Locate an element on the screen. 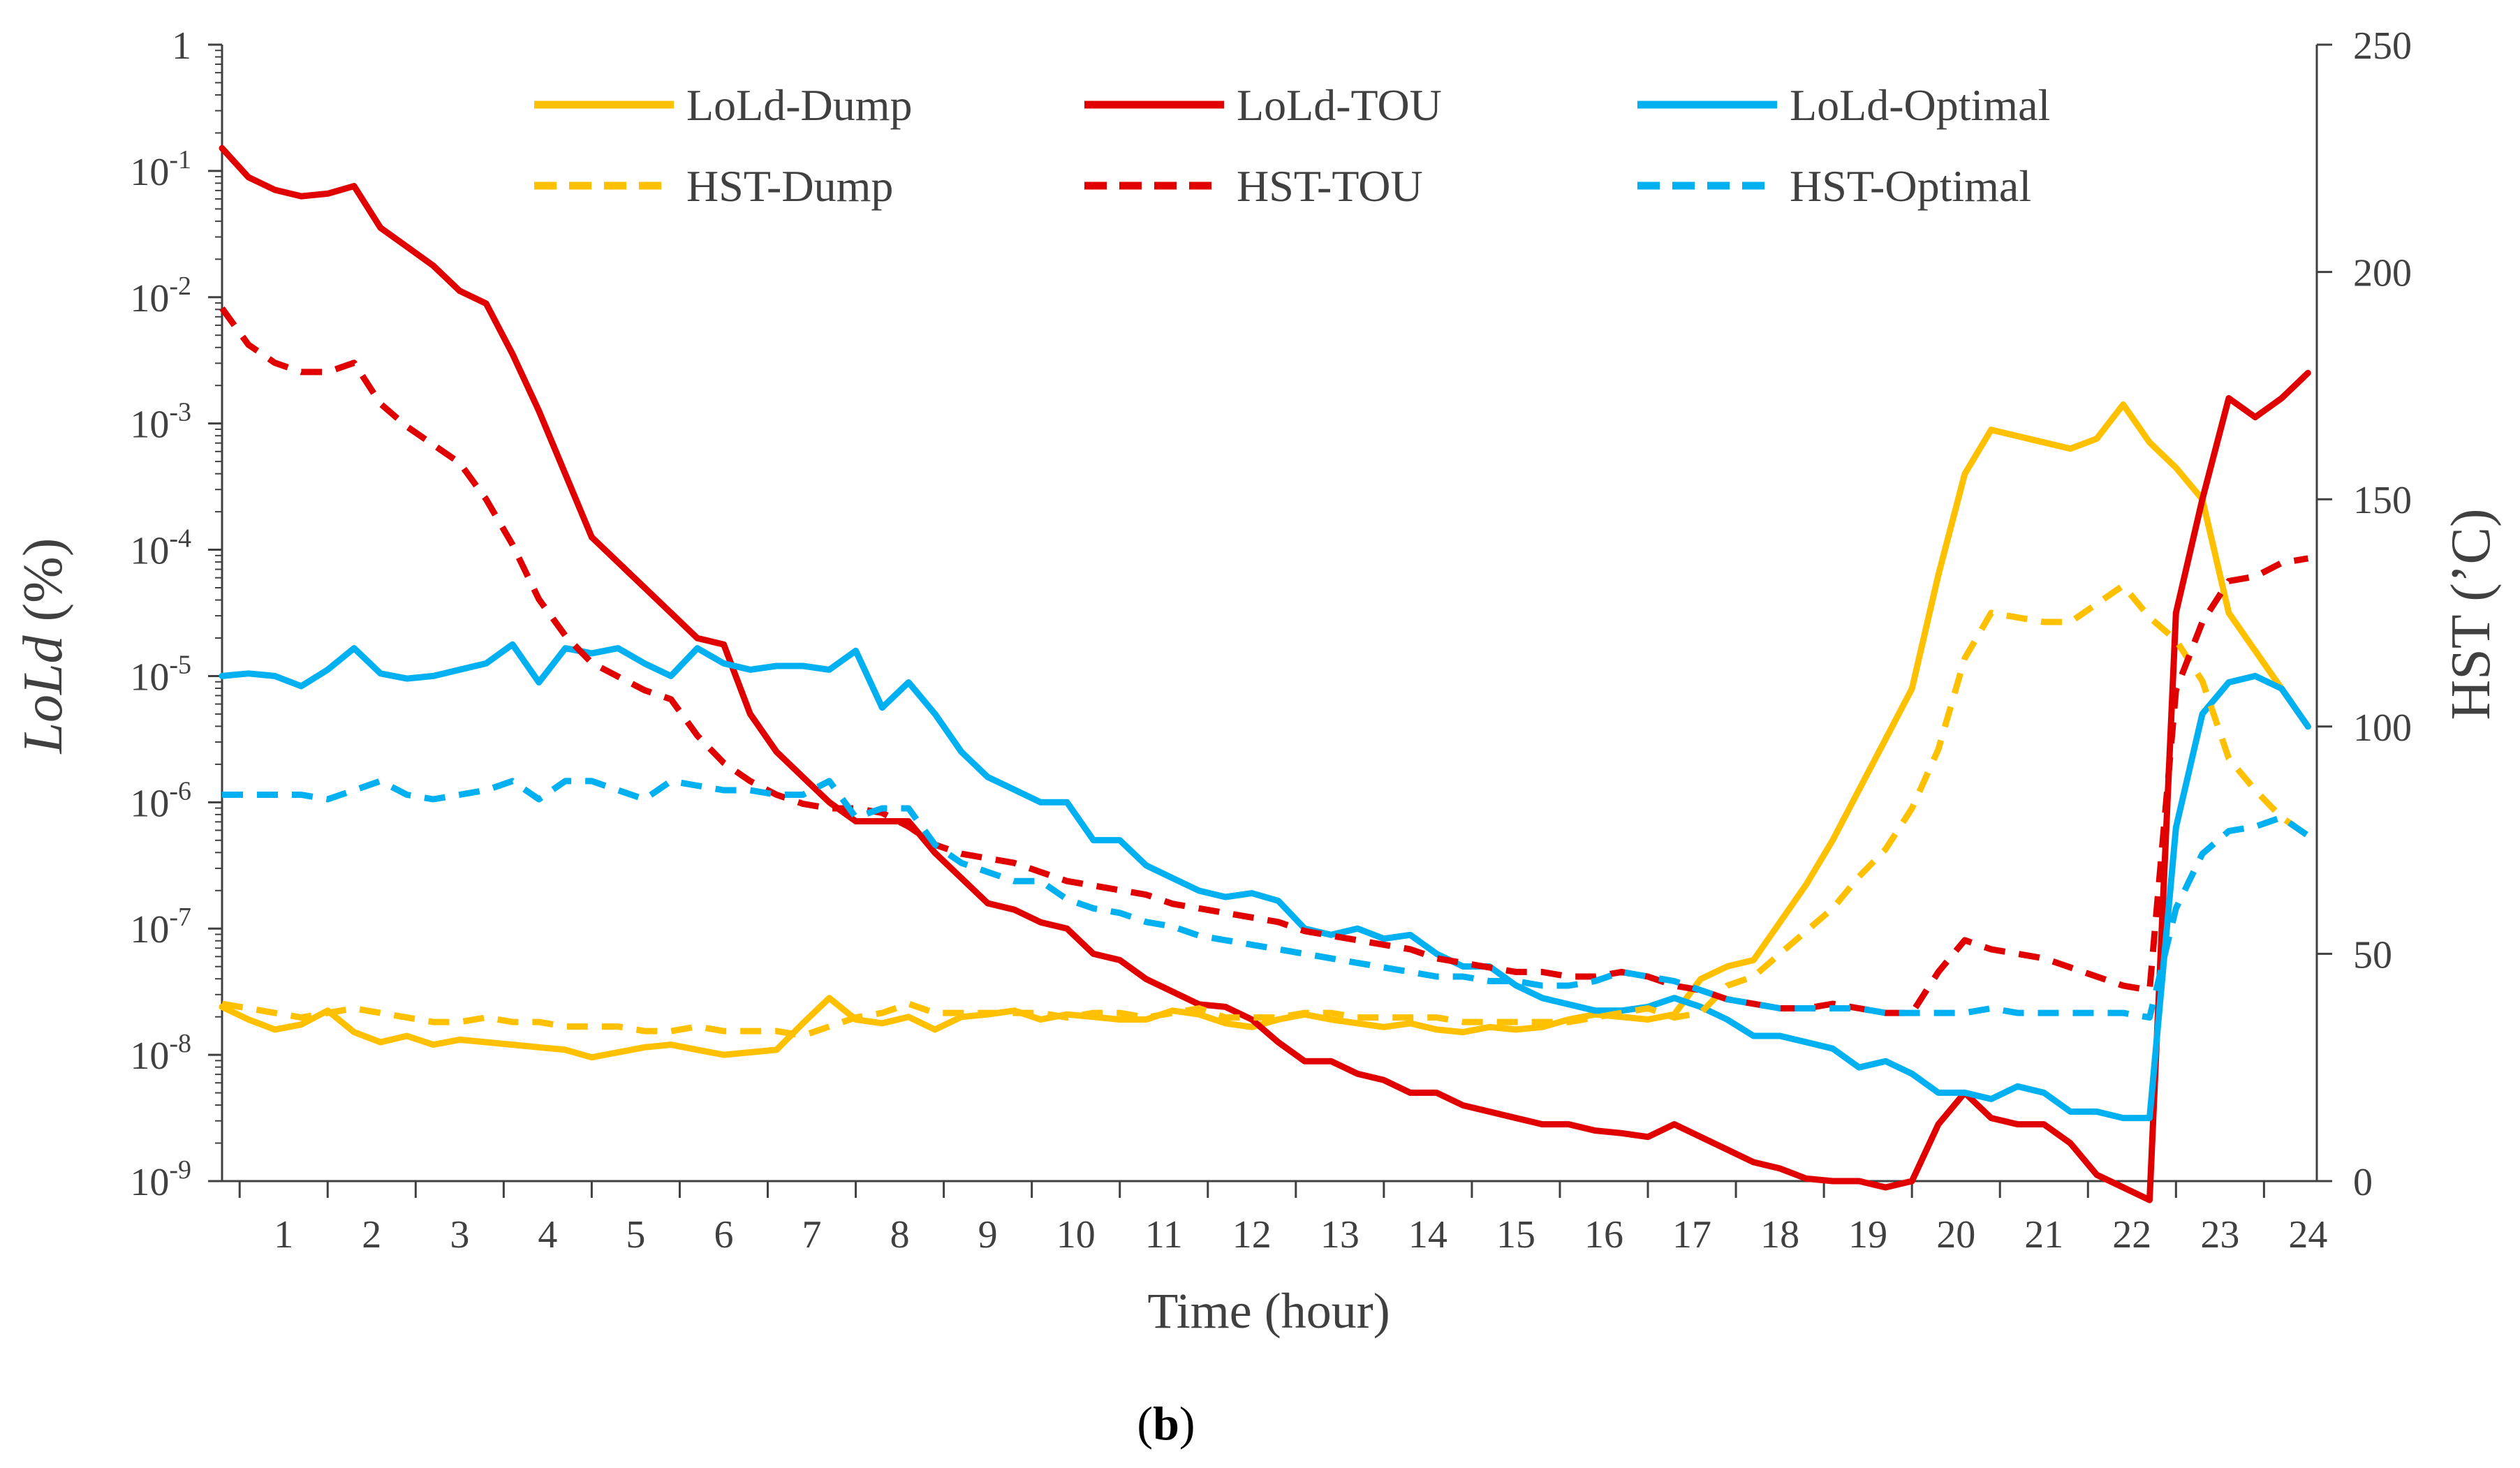 Image resolution: width=2520 pixels, height=1468 pixels. left-y-tick-exponent: -7 is located at coordinates (180, 917).